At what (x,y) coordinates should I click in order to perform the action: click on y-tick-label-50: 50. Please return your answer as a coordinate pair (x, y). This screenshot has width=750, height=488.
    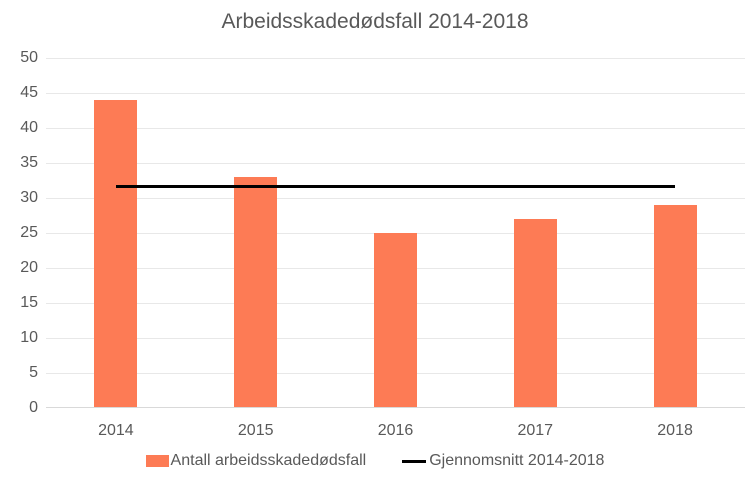
    Looking at the image, I should click on (29, 57).